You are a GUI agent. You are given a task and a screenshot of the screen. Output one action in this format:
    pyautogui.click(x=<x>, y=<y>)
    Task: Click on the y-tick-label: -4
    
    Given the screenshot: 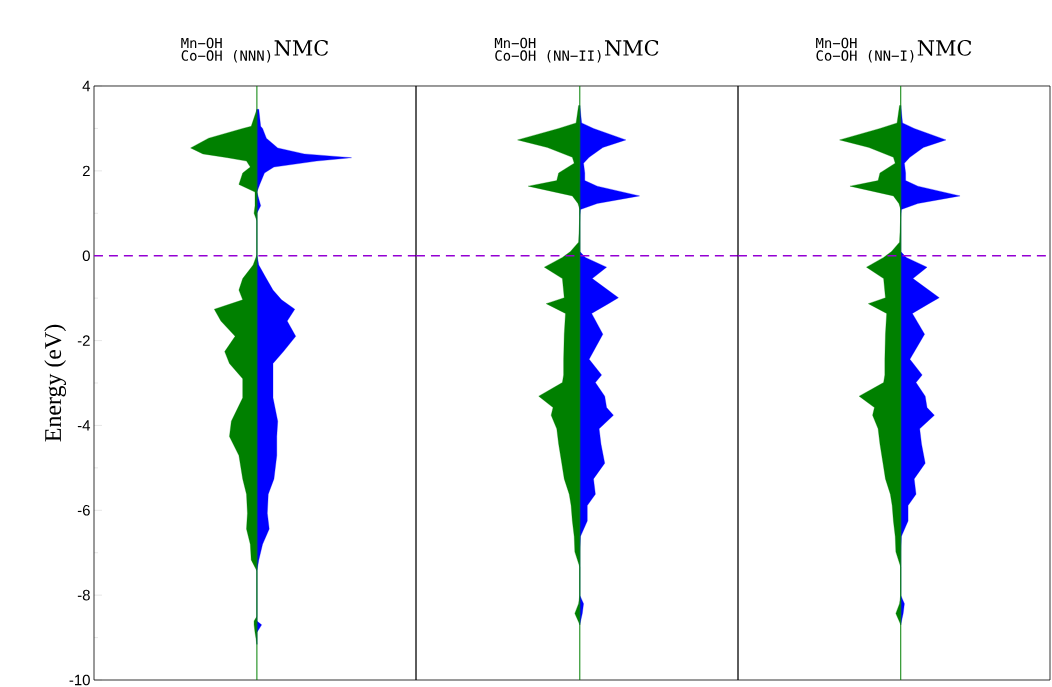 What is the action you would take?
    pyautogui.click(x=84, y=425)
    